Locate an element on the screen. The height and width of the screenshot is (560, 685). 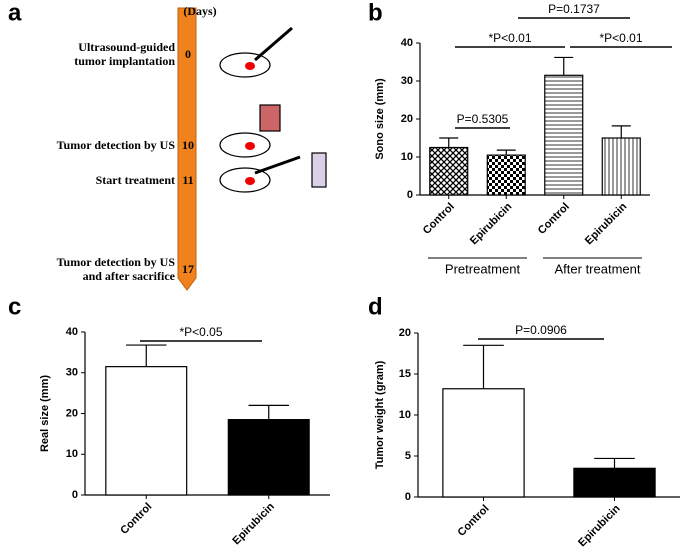
timeline-header: (Days) is located at coordinates (199, 11).